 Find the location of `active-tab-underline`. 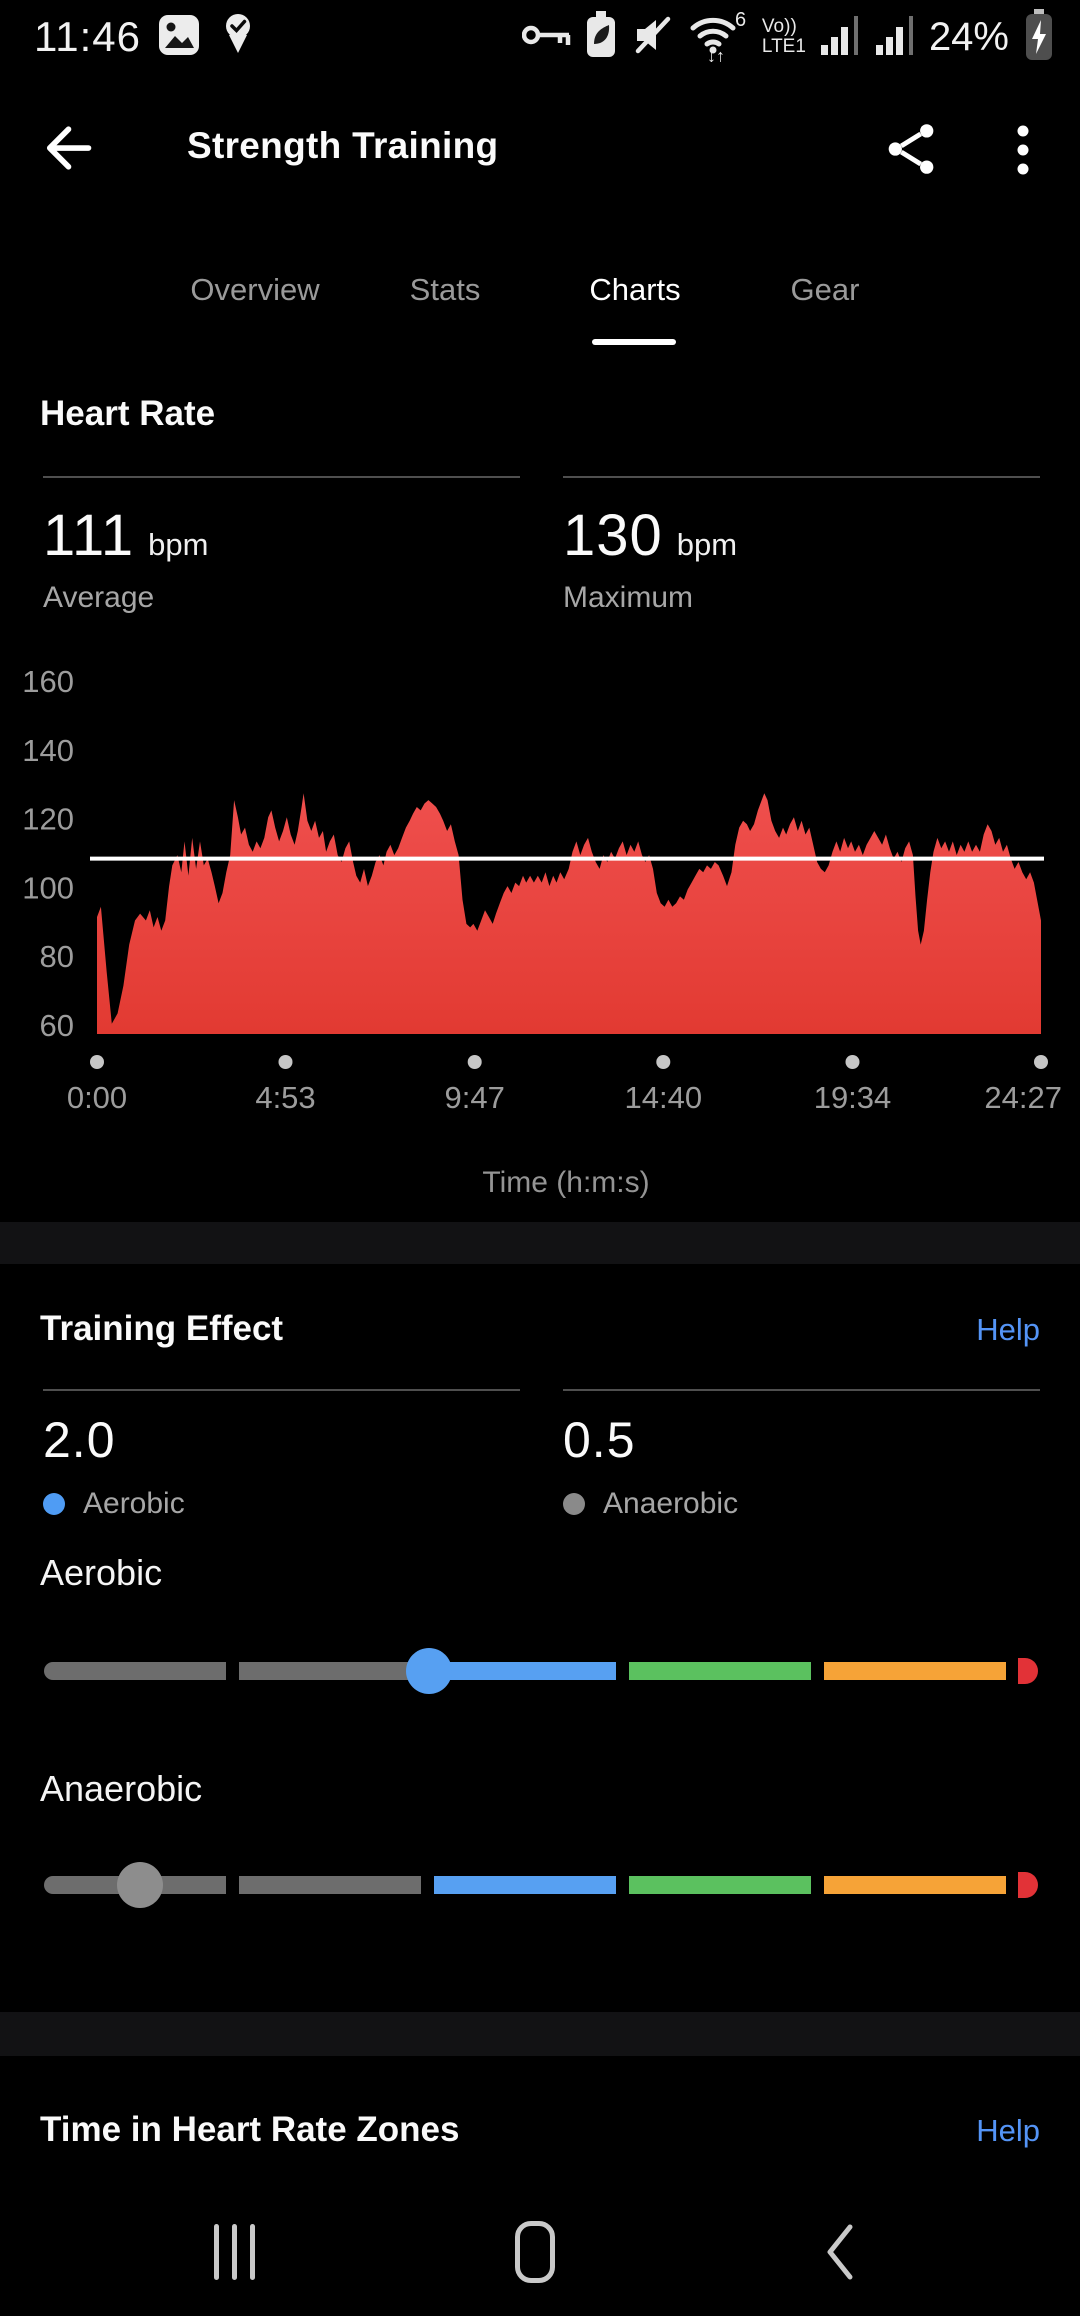

active-tab-underline is located at coordinates (634, 342).